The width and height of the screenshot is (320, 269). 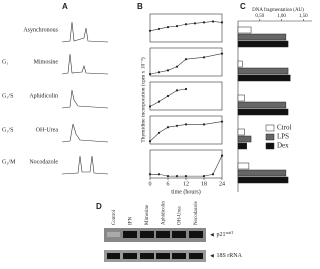 What do you see at coordinates (168, 184) in the screenshot?
I see `x-tick-label: 6` at bounding box center [168, 184].